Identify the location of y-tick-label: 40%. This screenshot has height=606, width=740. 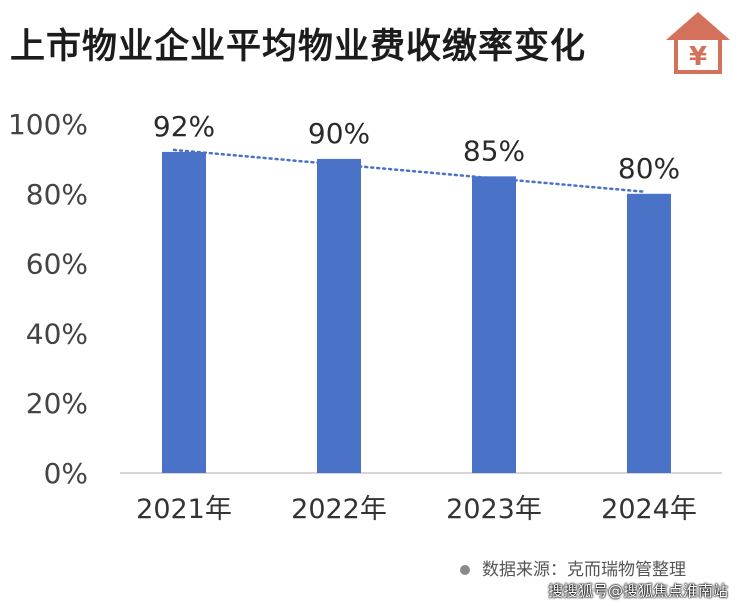
(57, 333).